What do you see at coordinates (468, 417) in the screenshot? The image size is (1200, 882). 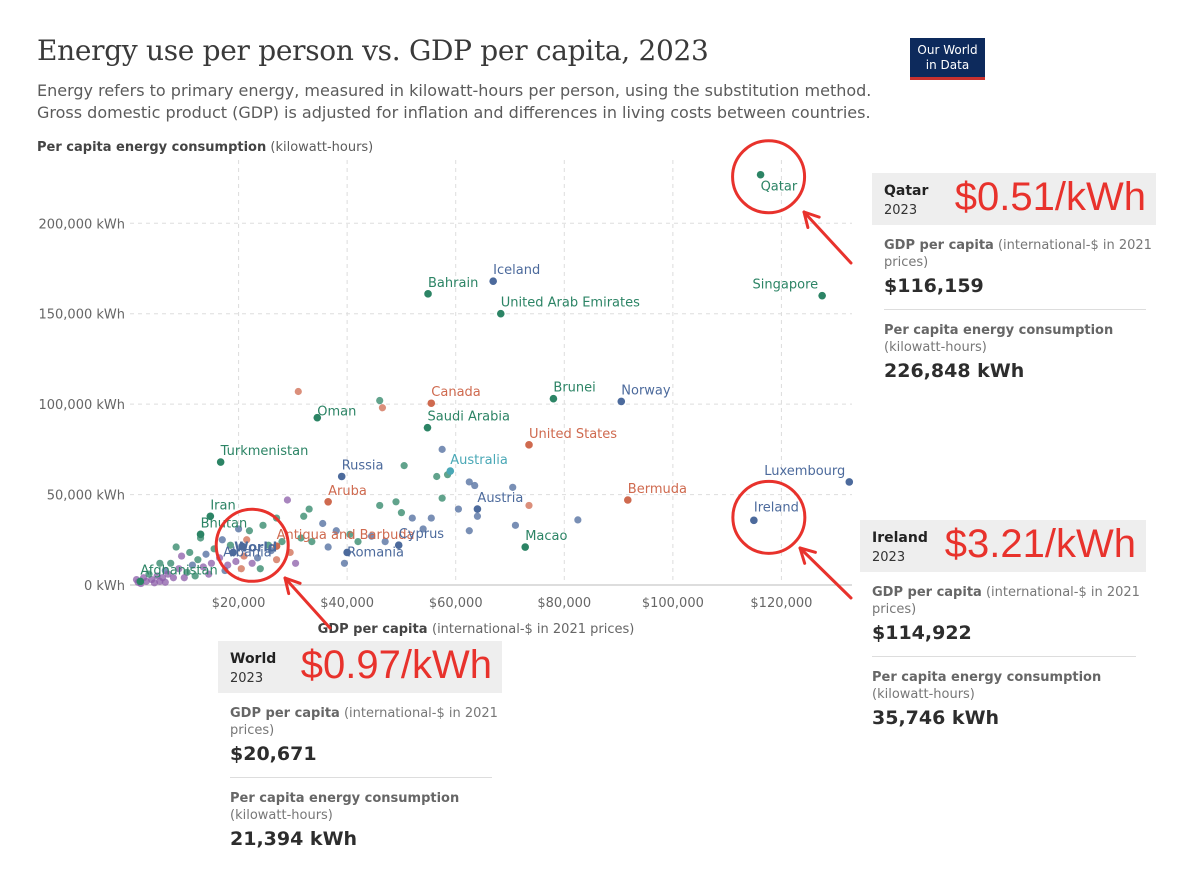 I see `point-label-saudi-arabia: Saudi Arabia` at bounding box center [468, 417].